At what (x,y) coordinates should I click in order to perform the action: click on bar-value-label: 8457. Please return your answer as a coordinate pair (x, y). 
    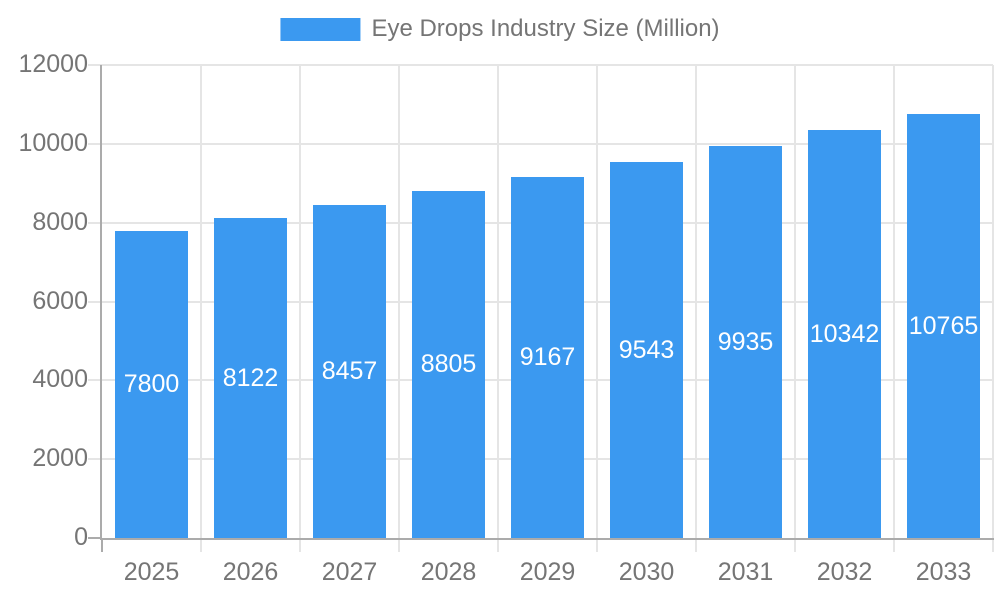
    Looking at the image, I should click on (349, 371).